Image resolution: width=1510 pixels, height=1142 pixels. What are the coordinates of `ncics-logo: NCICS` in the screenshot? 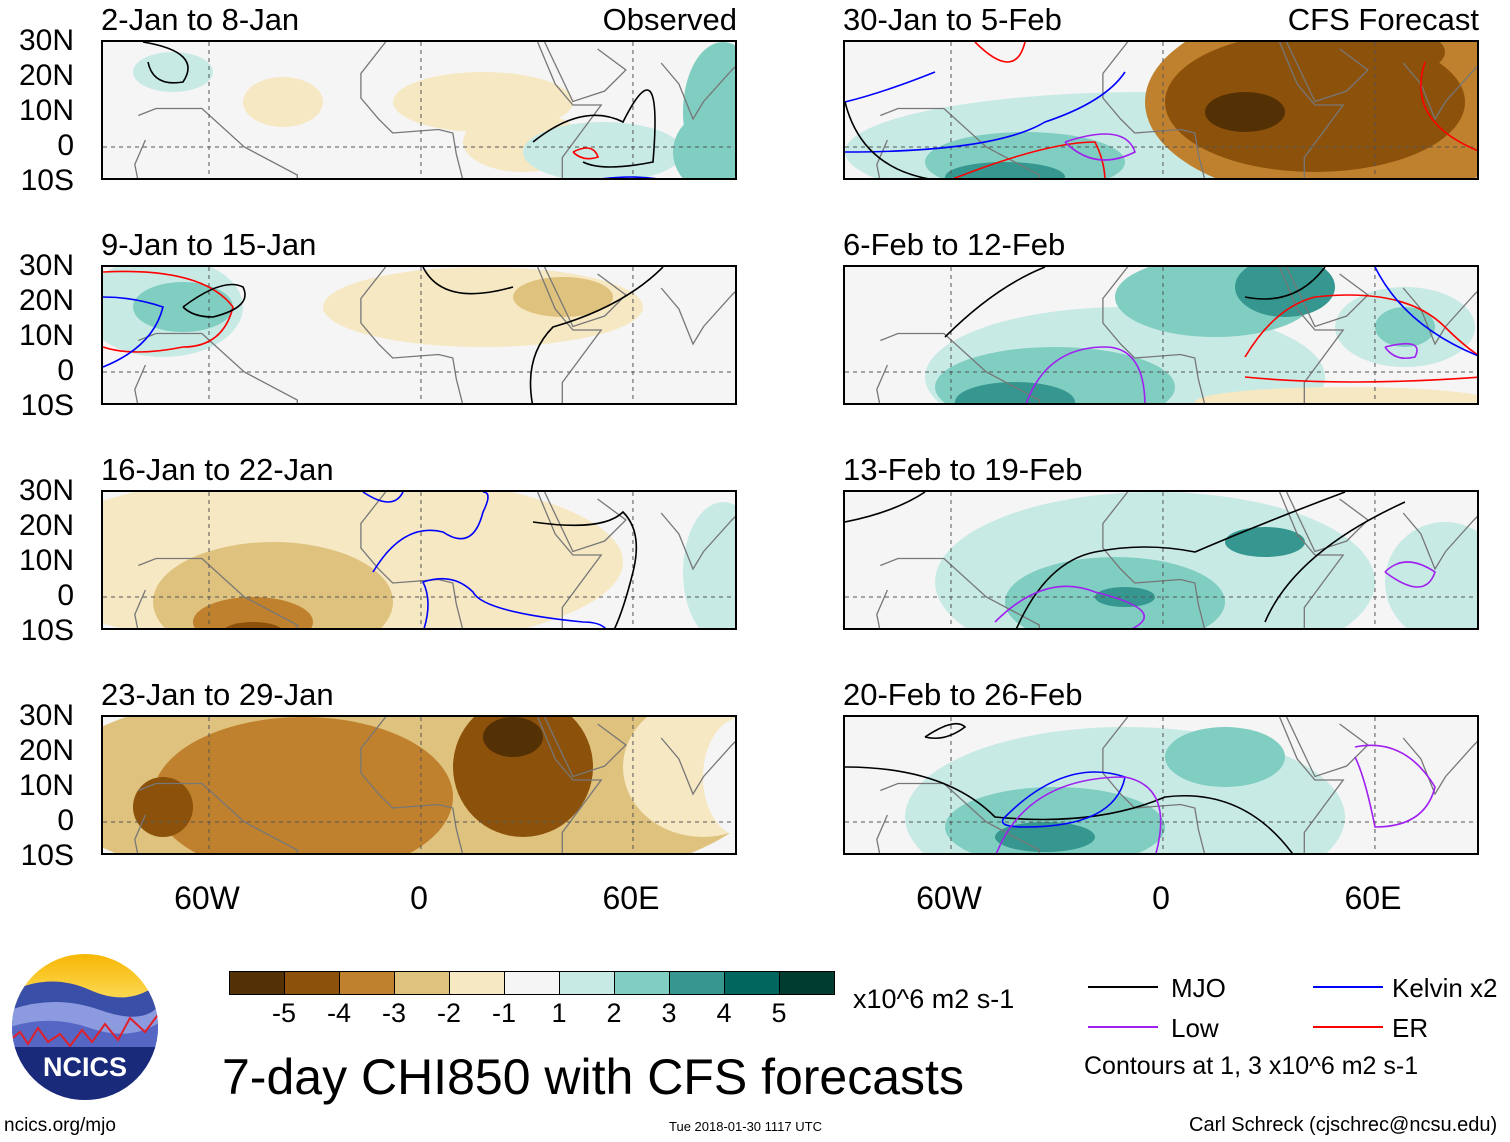 It's located at (85, 1027).